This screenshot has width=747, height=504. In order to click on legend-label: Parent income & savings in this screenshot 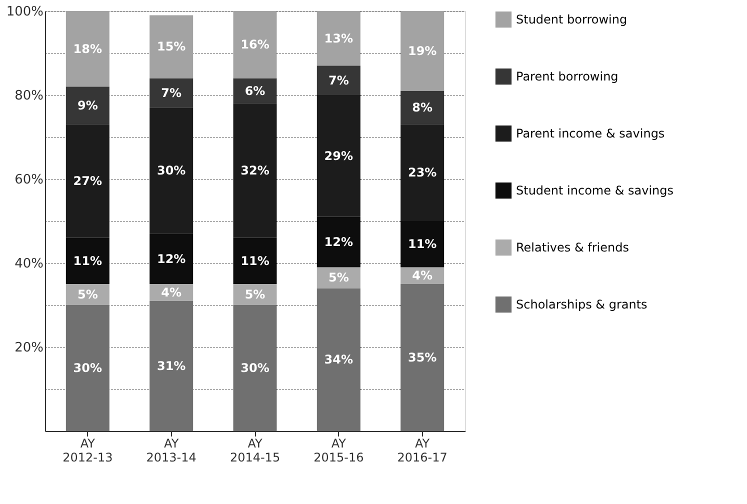, I will do `click(590, 133)`.